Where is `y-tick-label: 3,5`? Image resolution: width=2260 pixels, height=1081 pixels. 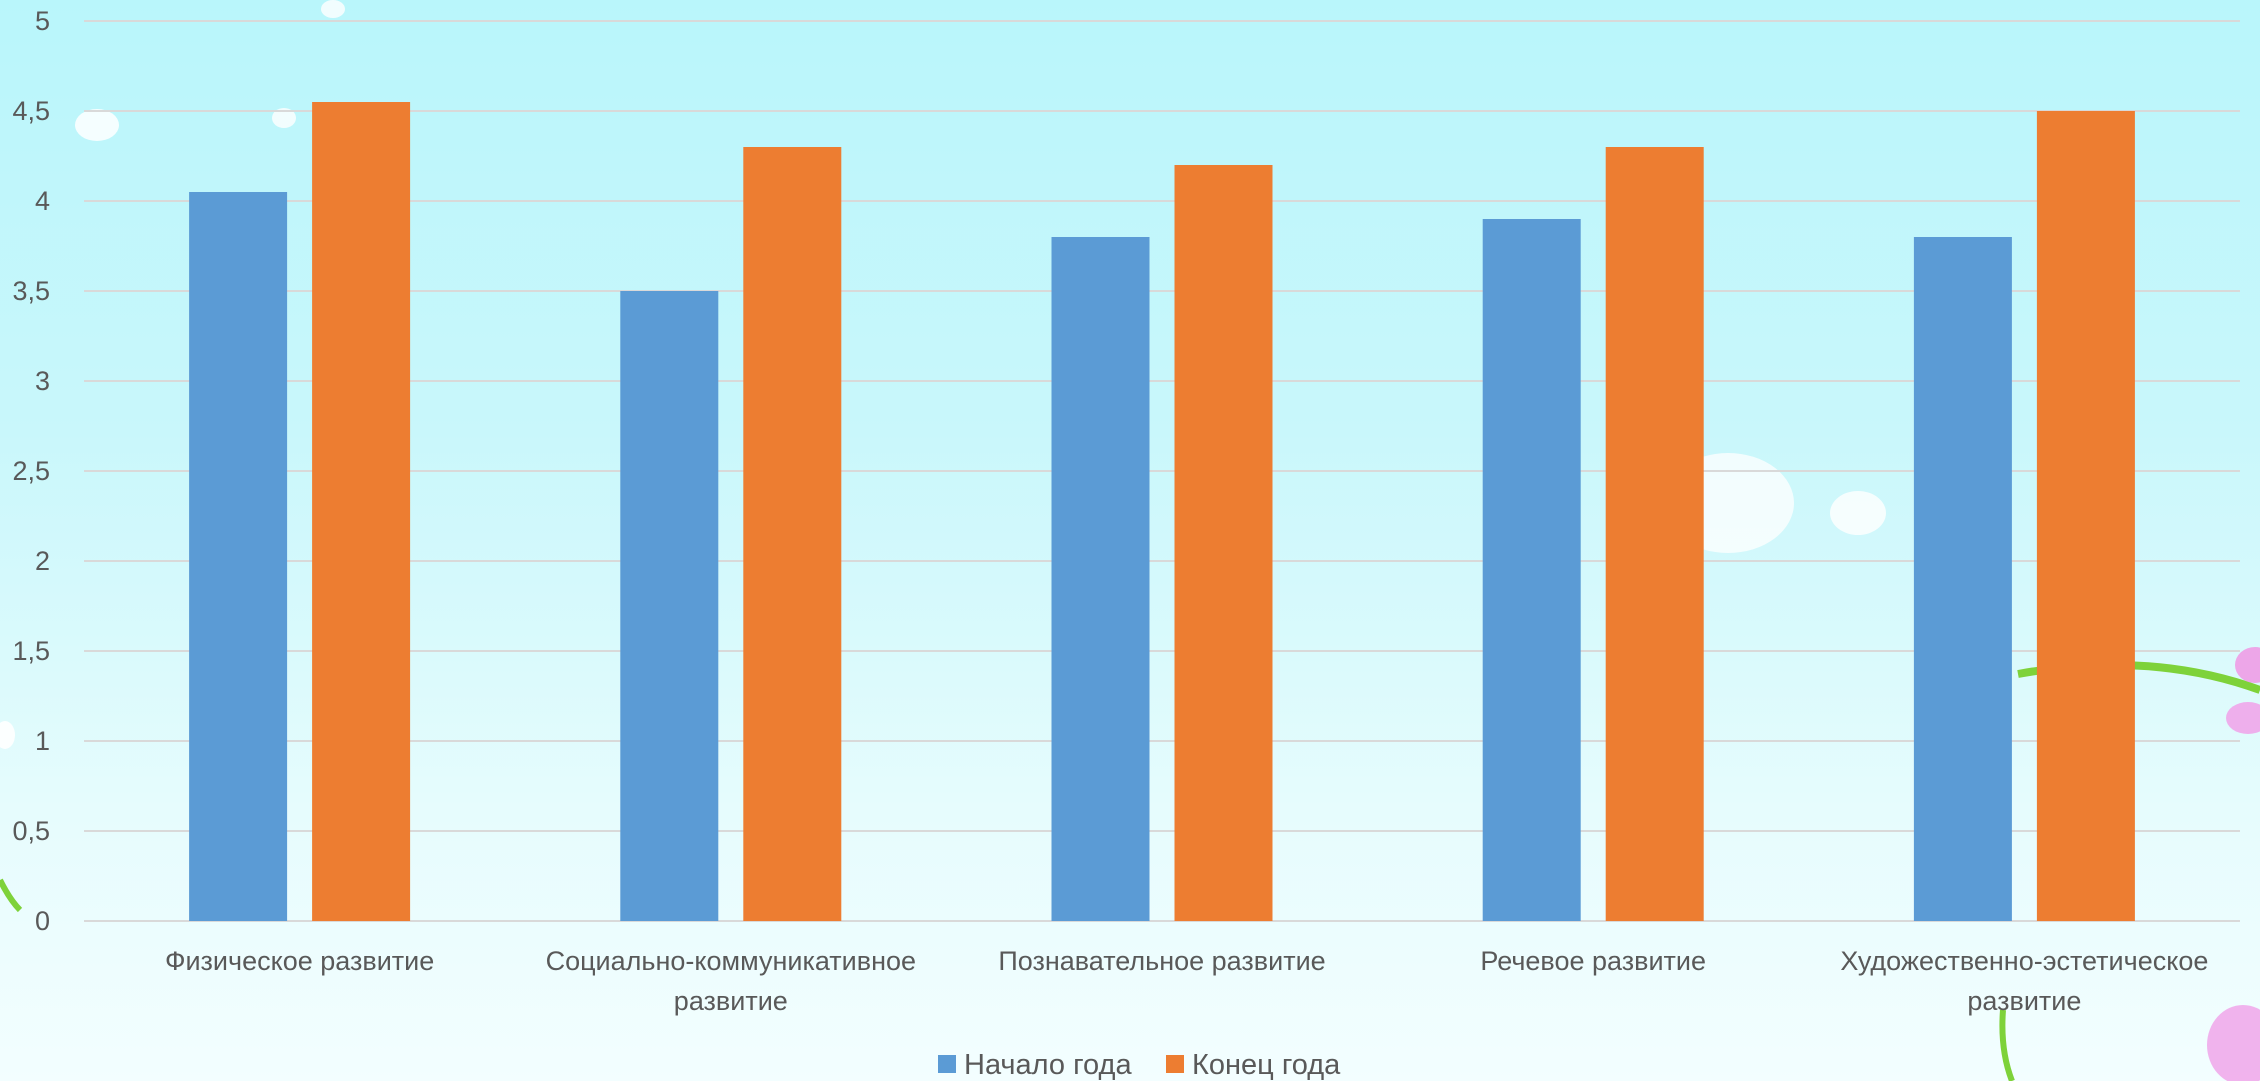 y-tick-label: 3,5 is located at coordinates (31, 291).